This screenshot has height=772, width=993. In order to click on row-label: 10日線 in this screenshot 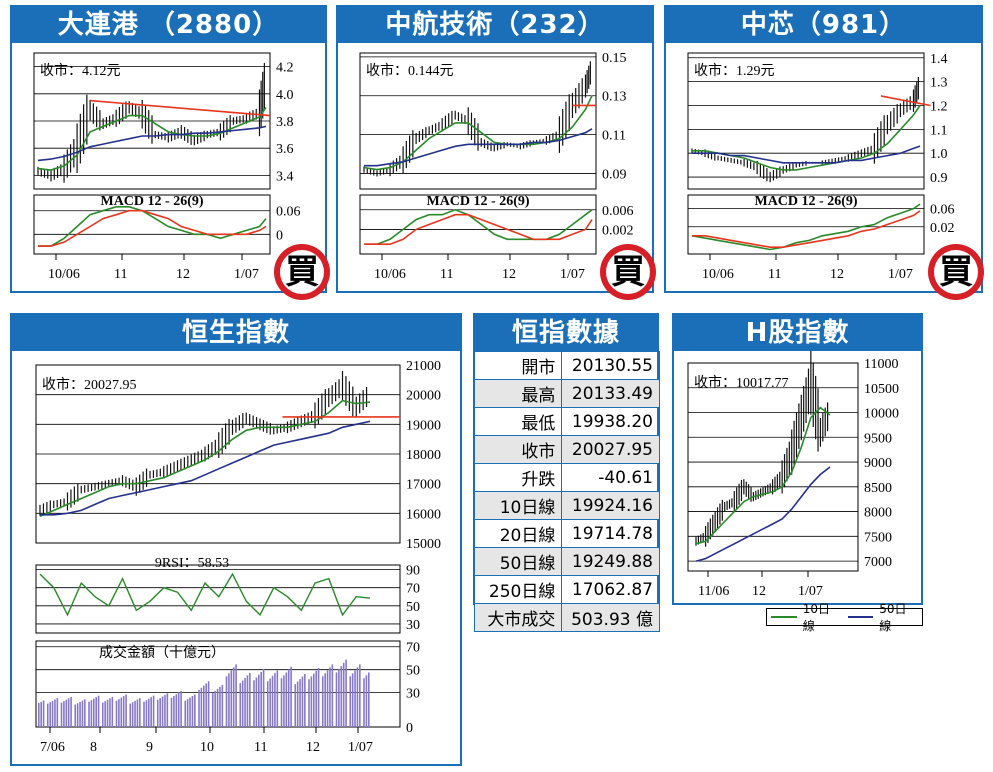, I will do `click(518, 505)`.